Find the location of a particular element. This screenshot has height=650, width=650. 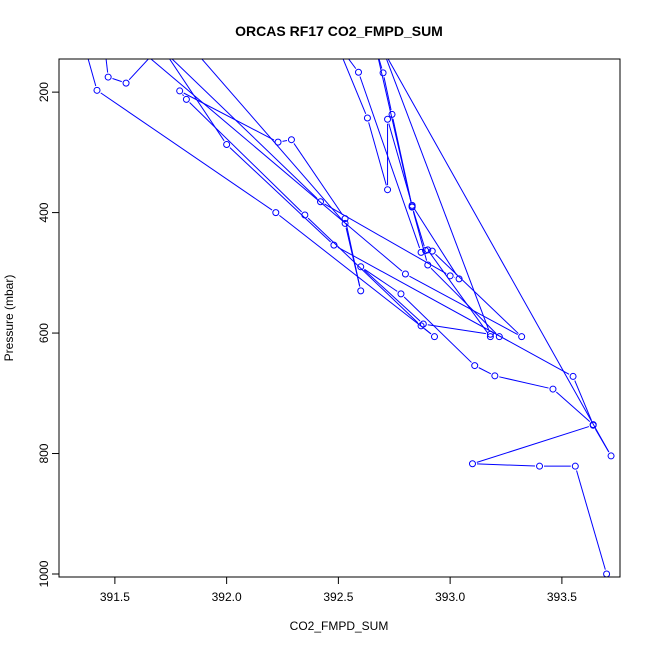

y-axis-label: Pressure (mbar) is located at coordinates (9, 318).